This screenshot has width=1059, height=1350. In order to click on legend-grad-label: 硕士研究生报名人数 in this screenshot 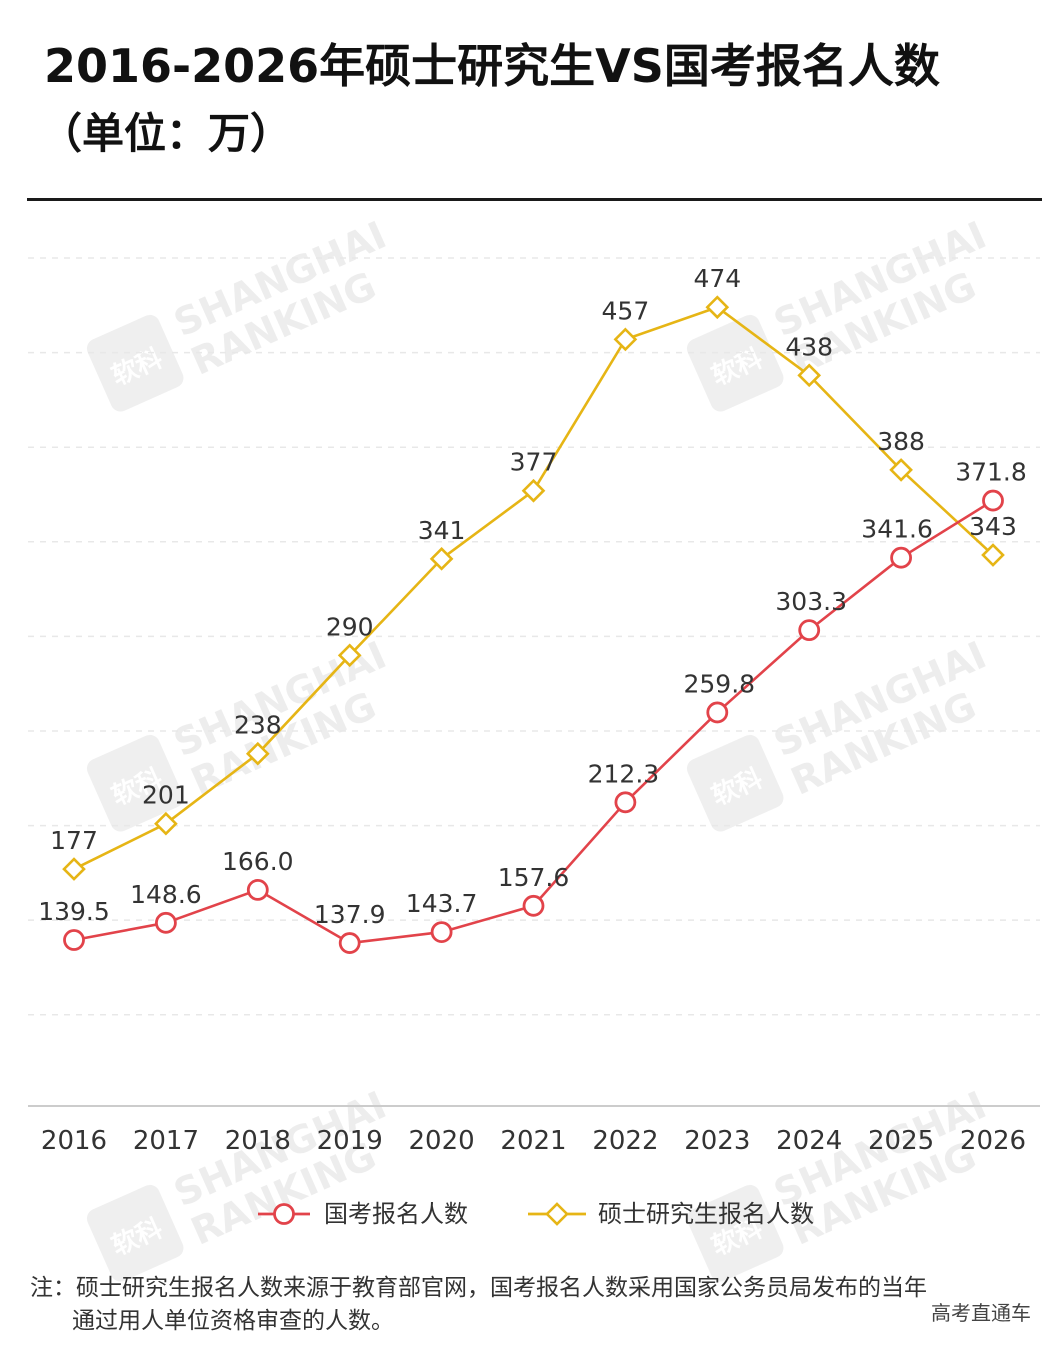, I will do `click(706, 1214)`.